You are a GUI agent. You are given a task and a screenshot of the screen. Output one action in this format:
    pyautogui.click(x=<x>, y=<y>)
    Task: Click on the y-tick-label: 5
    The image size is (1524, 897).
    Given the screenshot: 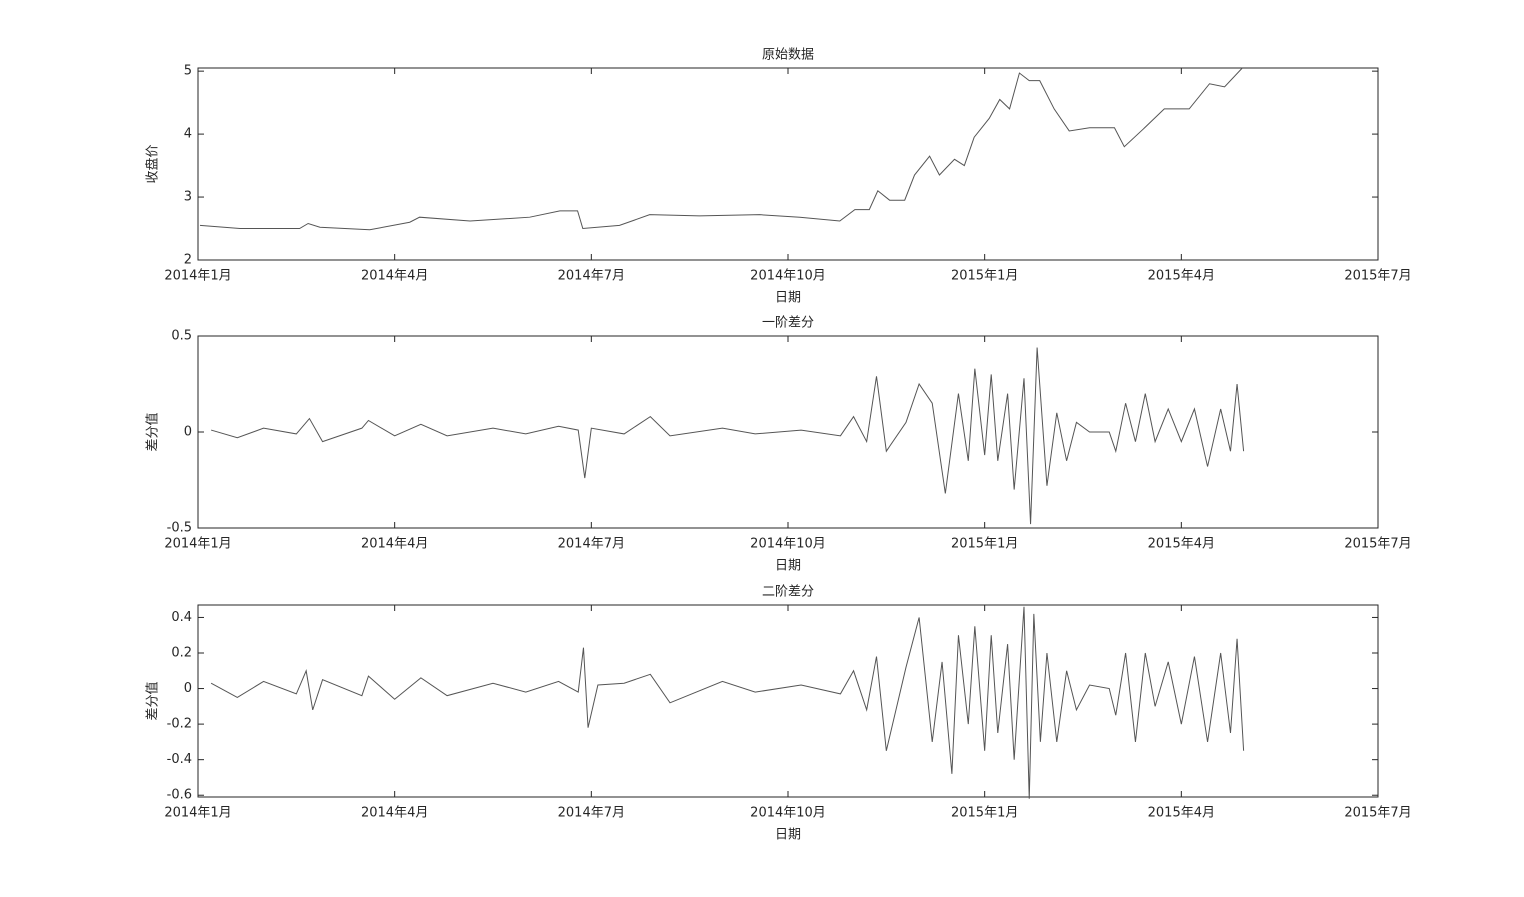 What is the action you would take?
    pyautogui.click(x=188, y=71)
    